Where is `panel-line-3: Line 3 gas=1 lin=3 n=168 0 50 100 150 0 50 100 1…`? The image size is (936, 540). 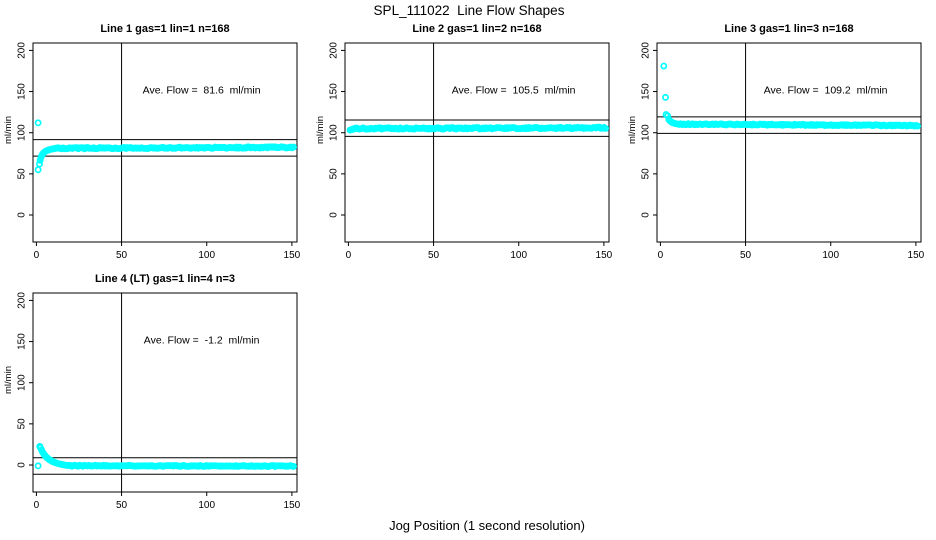 panel-line-3: Line 3 gas=1 lin=3 n=168 0 50 100 150 0 50 100 1… is located at coordinates (776, 142).